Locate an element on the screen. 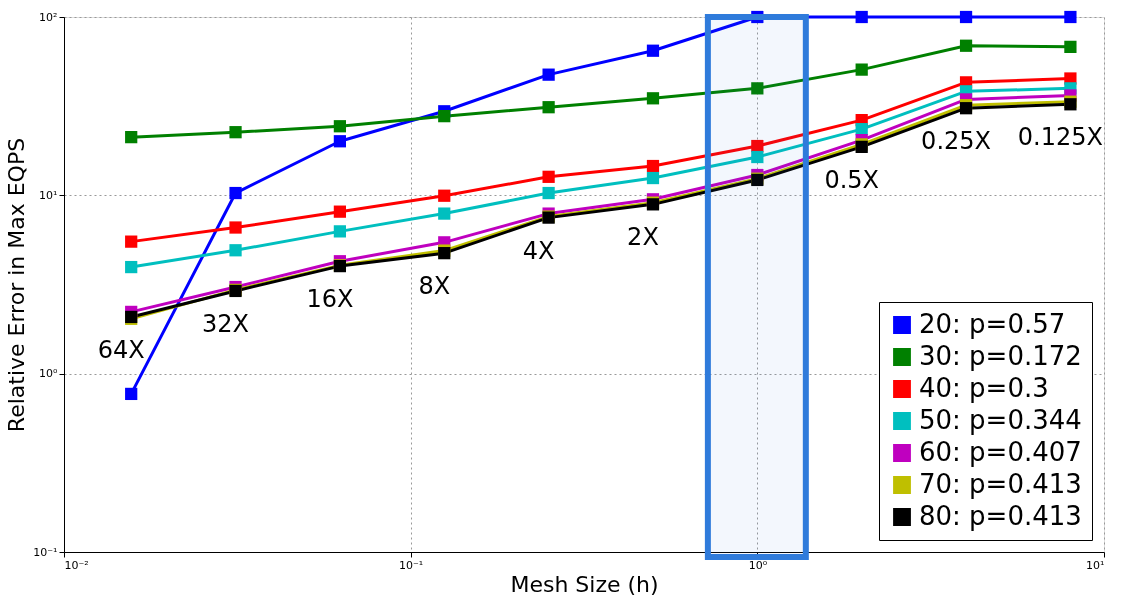 Image resolution: width=1144 pixels, height=608 pixels. legend-label: 80: p=0.413 is located at coordinates (1000, 516).